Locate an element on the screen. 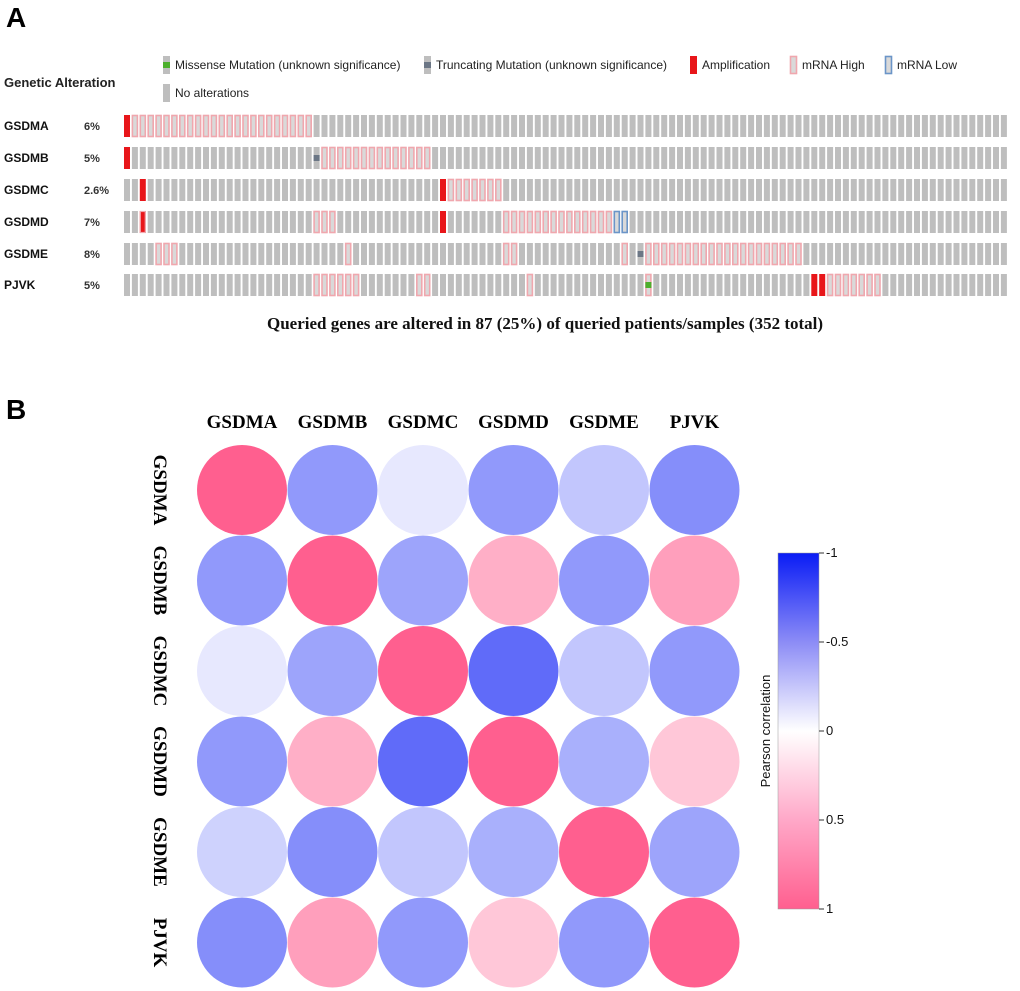 Image resolution: width=1020 pixels, height=991 pixels. row-label-gsdmd: GSDMD is located at coordinates (159, 761).